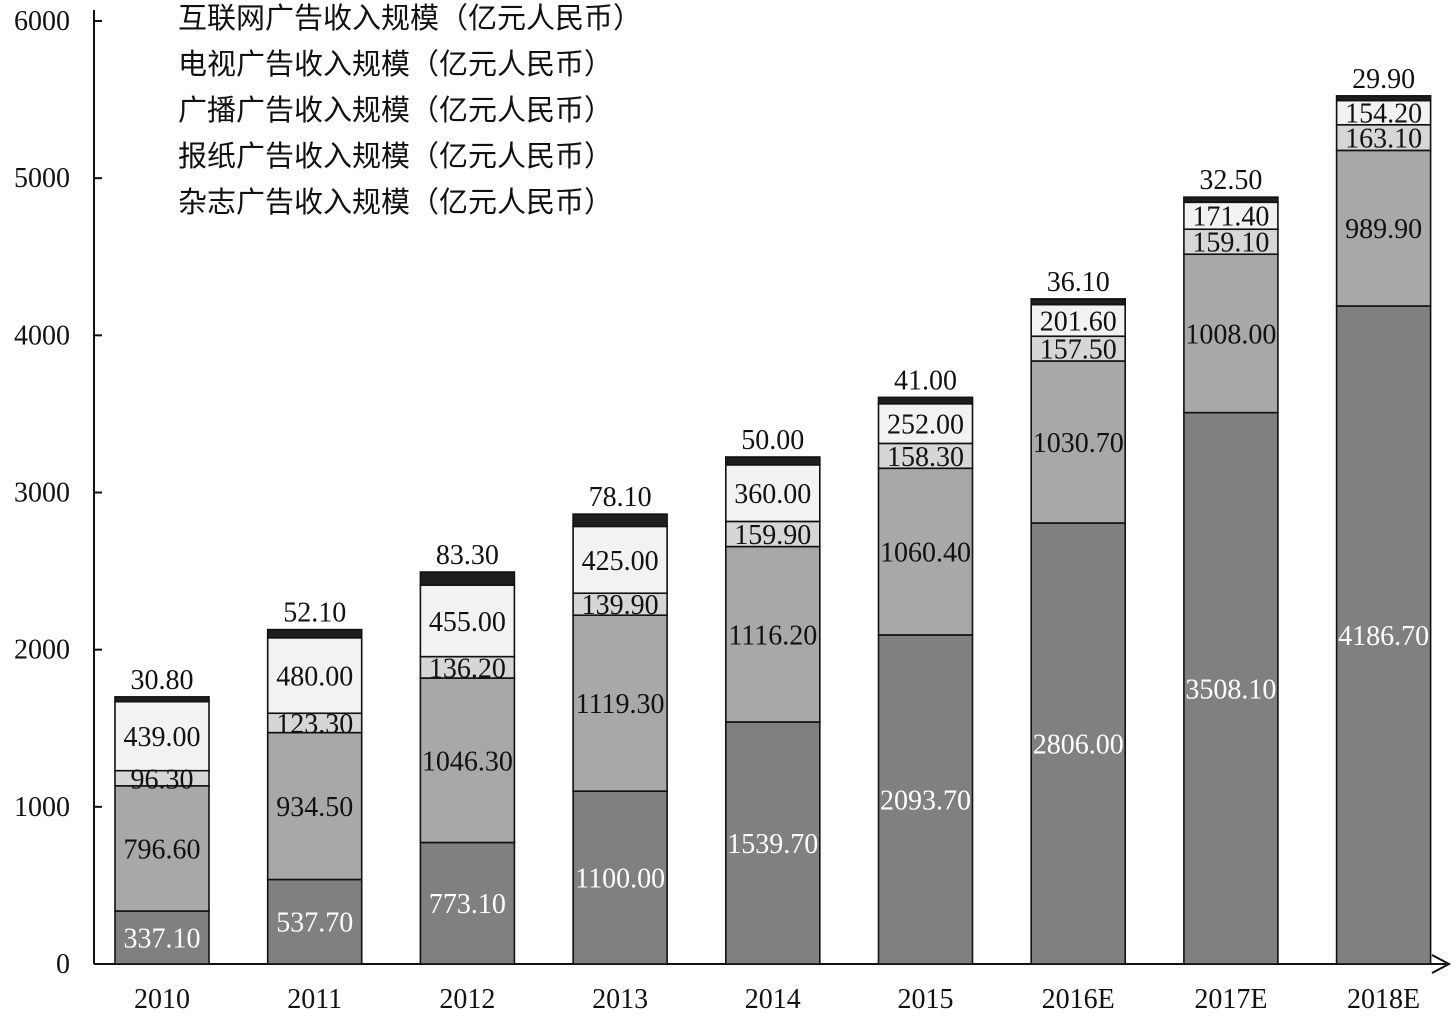 Image resolution: width=1456 pixels, height=1016 pixels. Describe the element at coordinates (772, 535) in the screenshot. I see `data-label: 159.90` at that location.